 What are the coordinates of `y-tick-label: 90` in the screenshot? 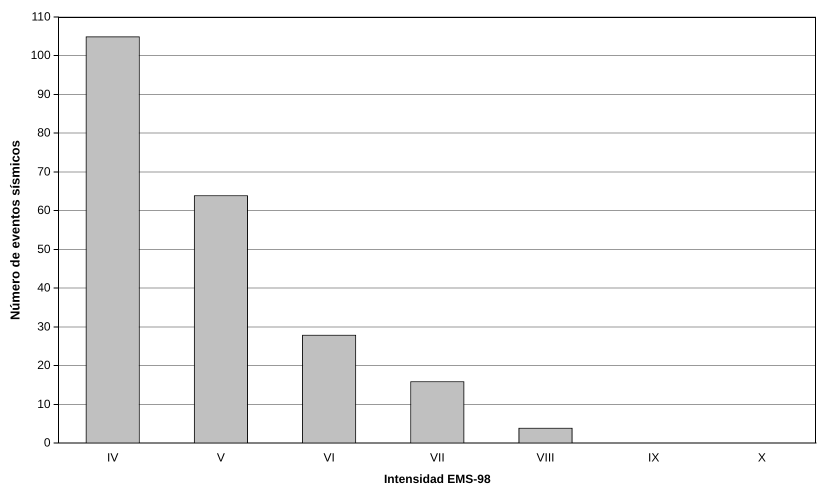 It's located at (44, 93).